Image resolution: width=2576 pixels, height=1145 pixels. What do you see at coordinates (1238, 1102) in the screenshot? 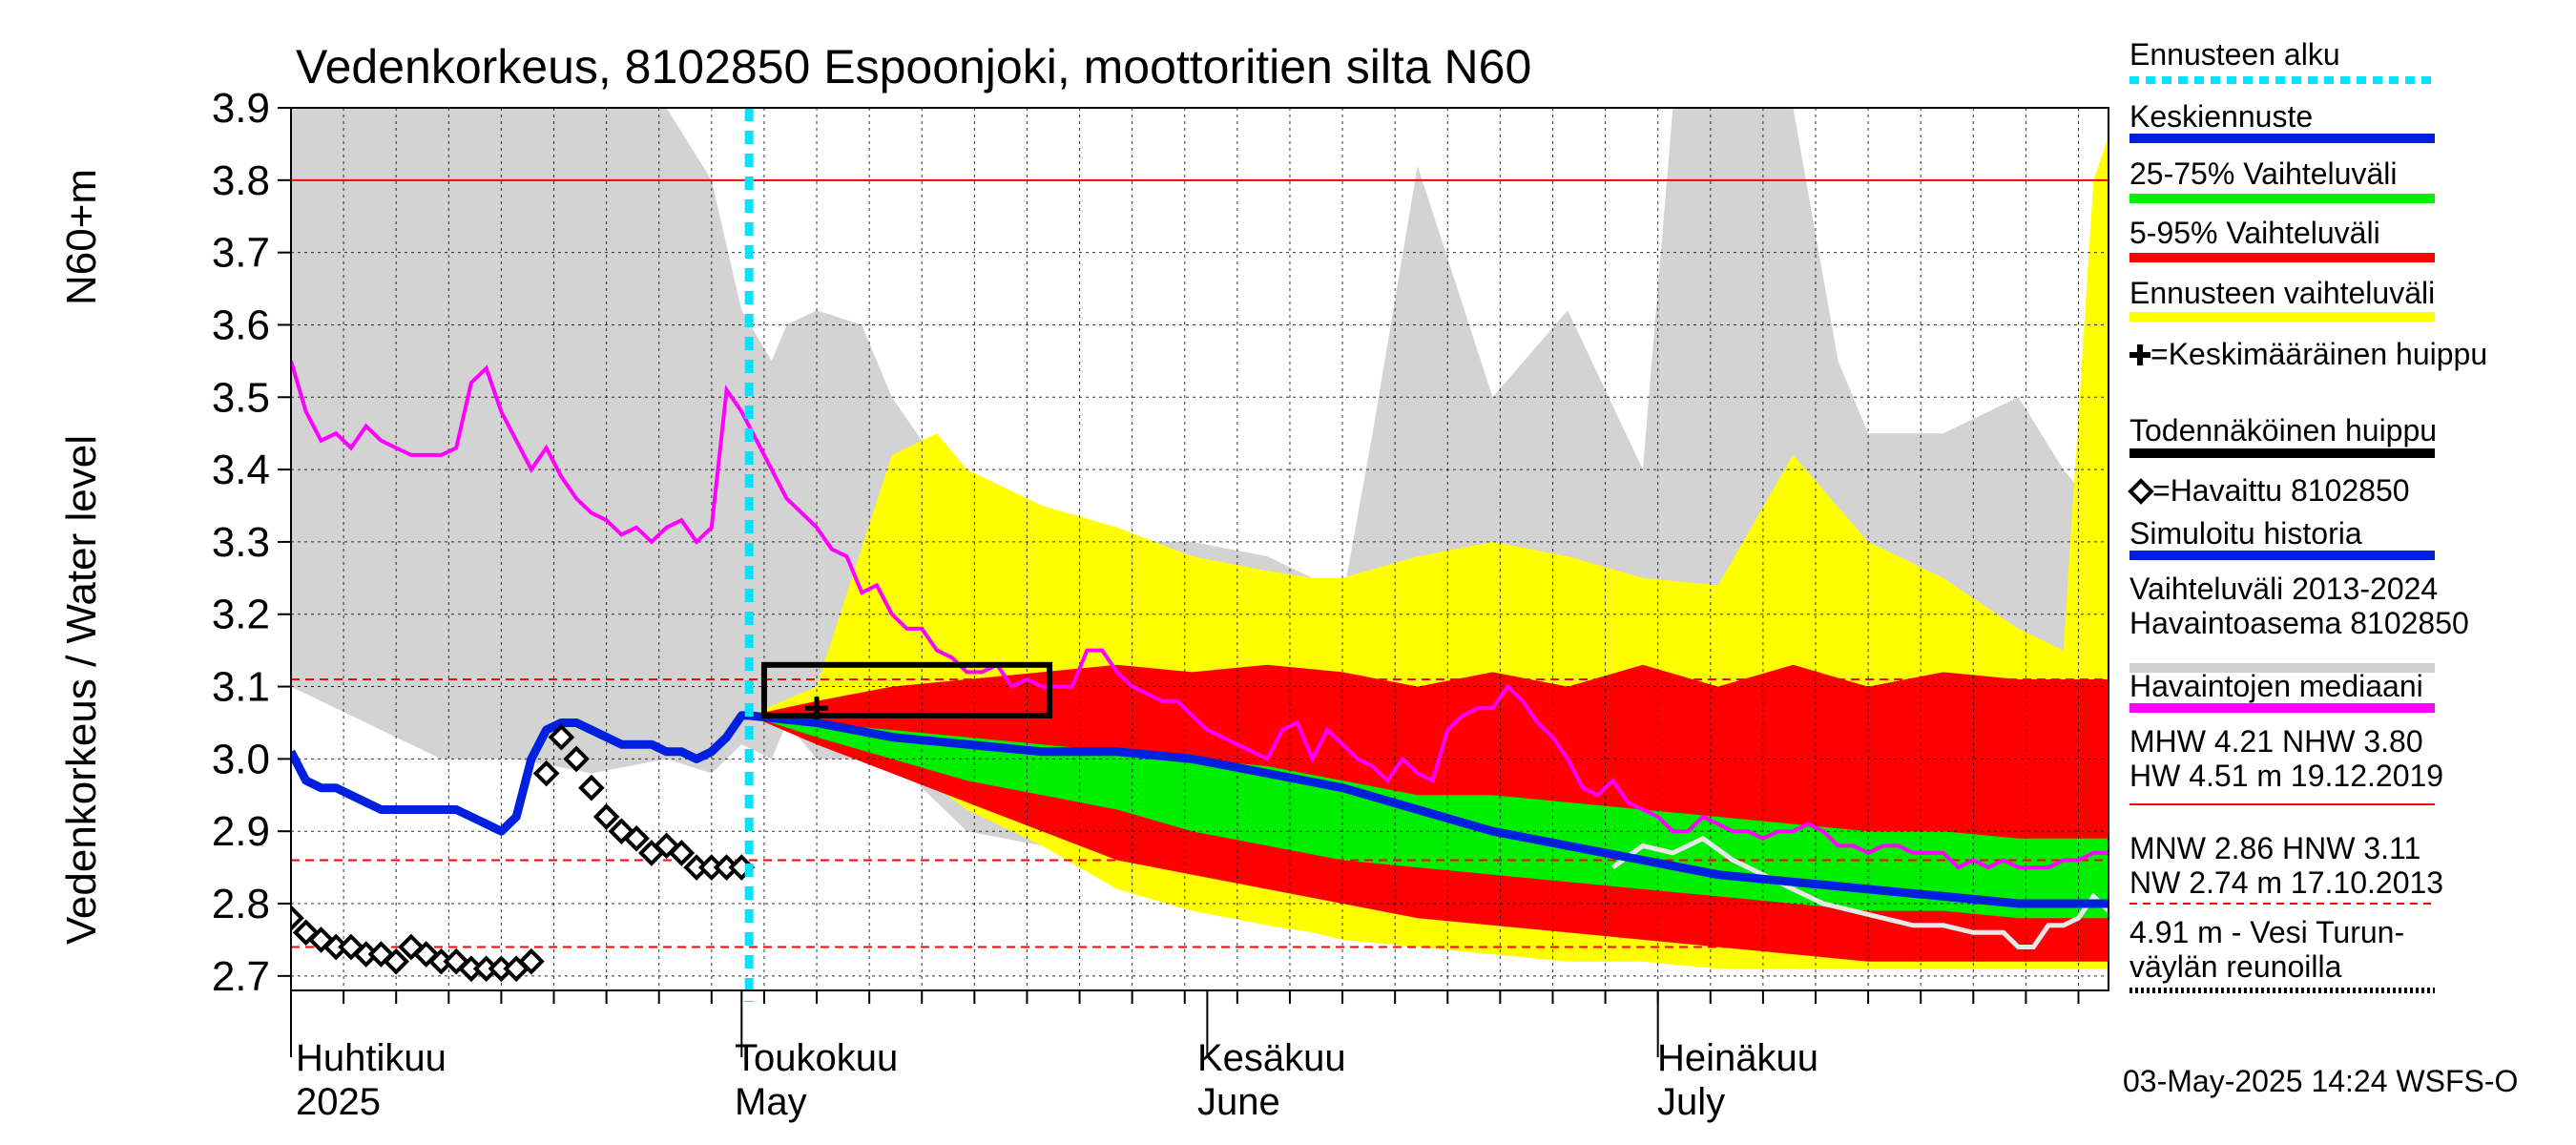
I see `month-label-en: June` at bounding box center [1238, 1102].